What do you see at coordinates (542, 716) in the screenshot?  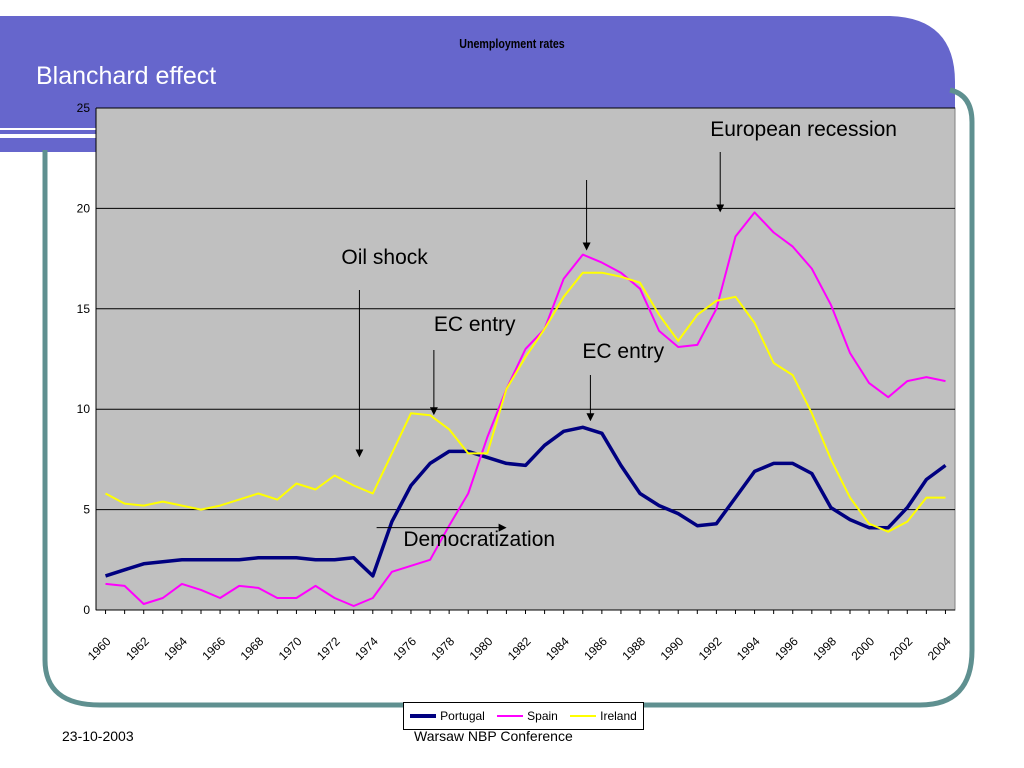 I see `legend-label-spain: Spain` at bounding box center [542, 716].